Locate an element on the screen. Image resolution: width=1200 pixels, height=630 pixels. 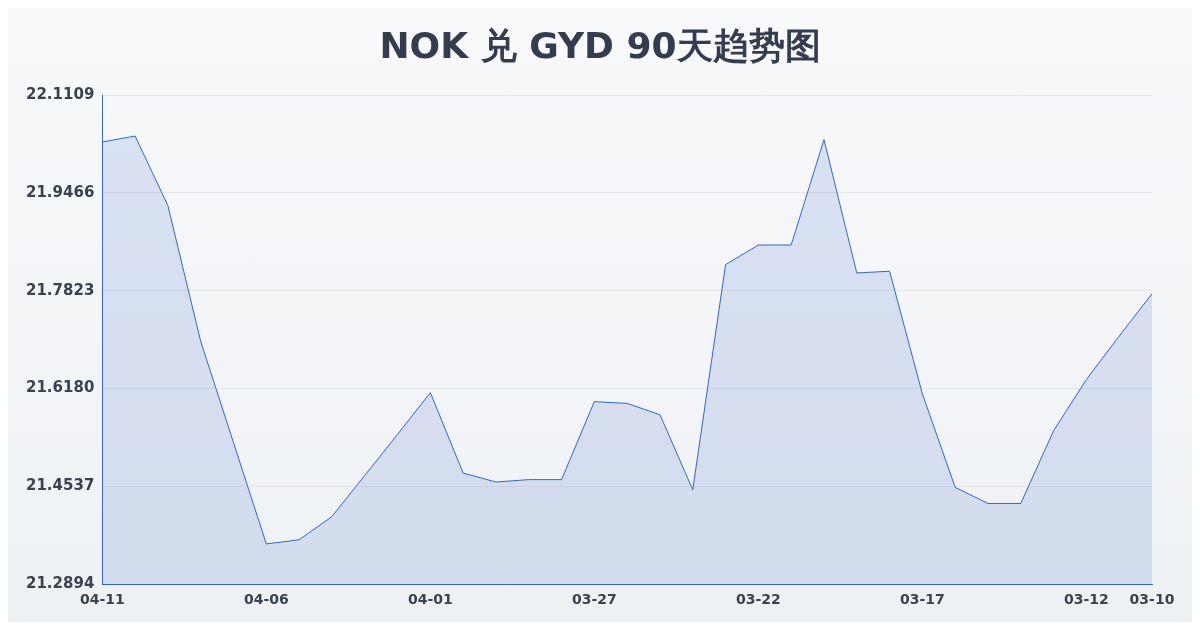
y-tick-label: 21.4537 is located at coordinates (60, 485).